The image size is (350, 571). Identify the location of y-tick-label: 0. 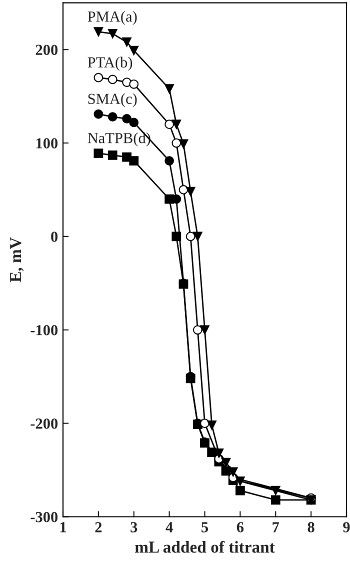
(54, 237).